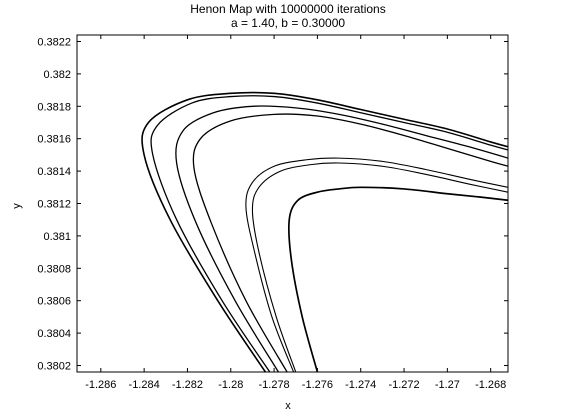 The height and width of the screenshot is (420, 561). What do you see at coordinates (54, 42) in the screenshot?
I see `y-tick-label: 0.3822` at bounding box center [54, 42].